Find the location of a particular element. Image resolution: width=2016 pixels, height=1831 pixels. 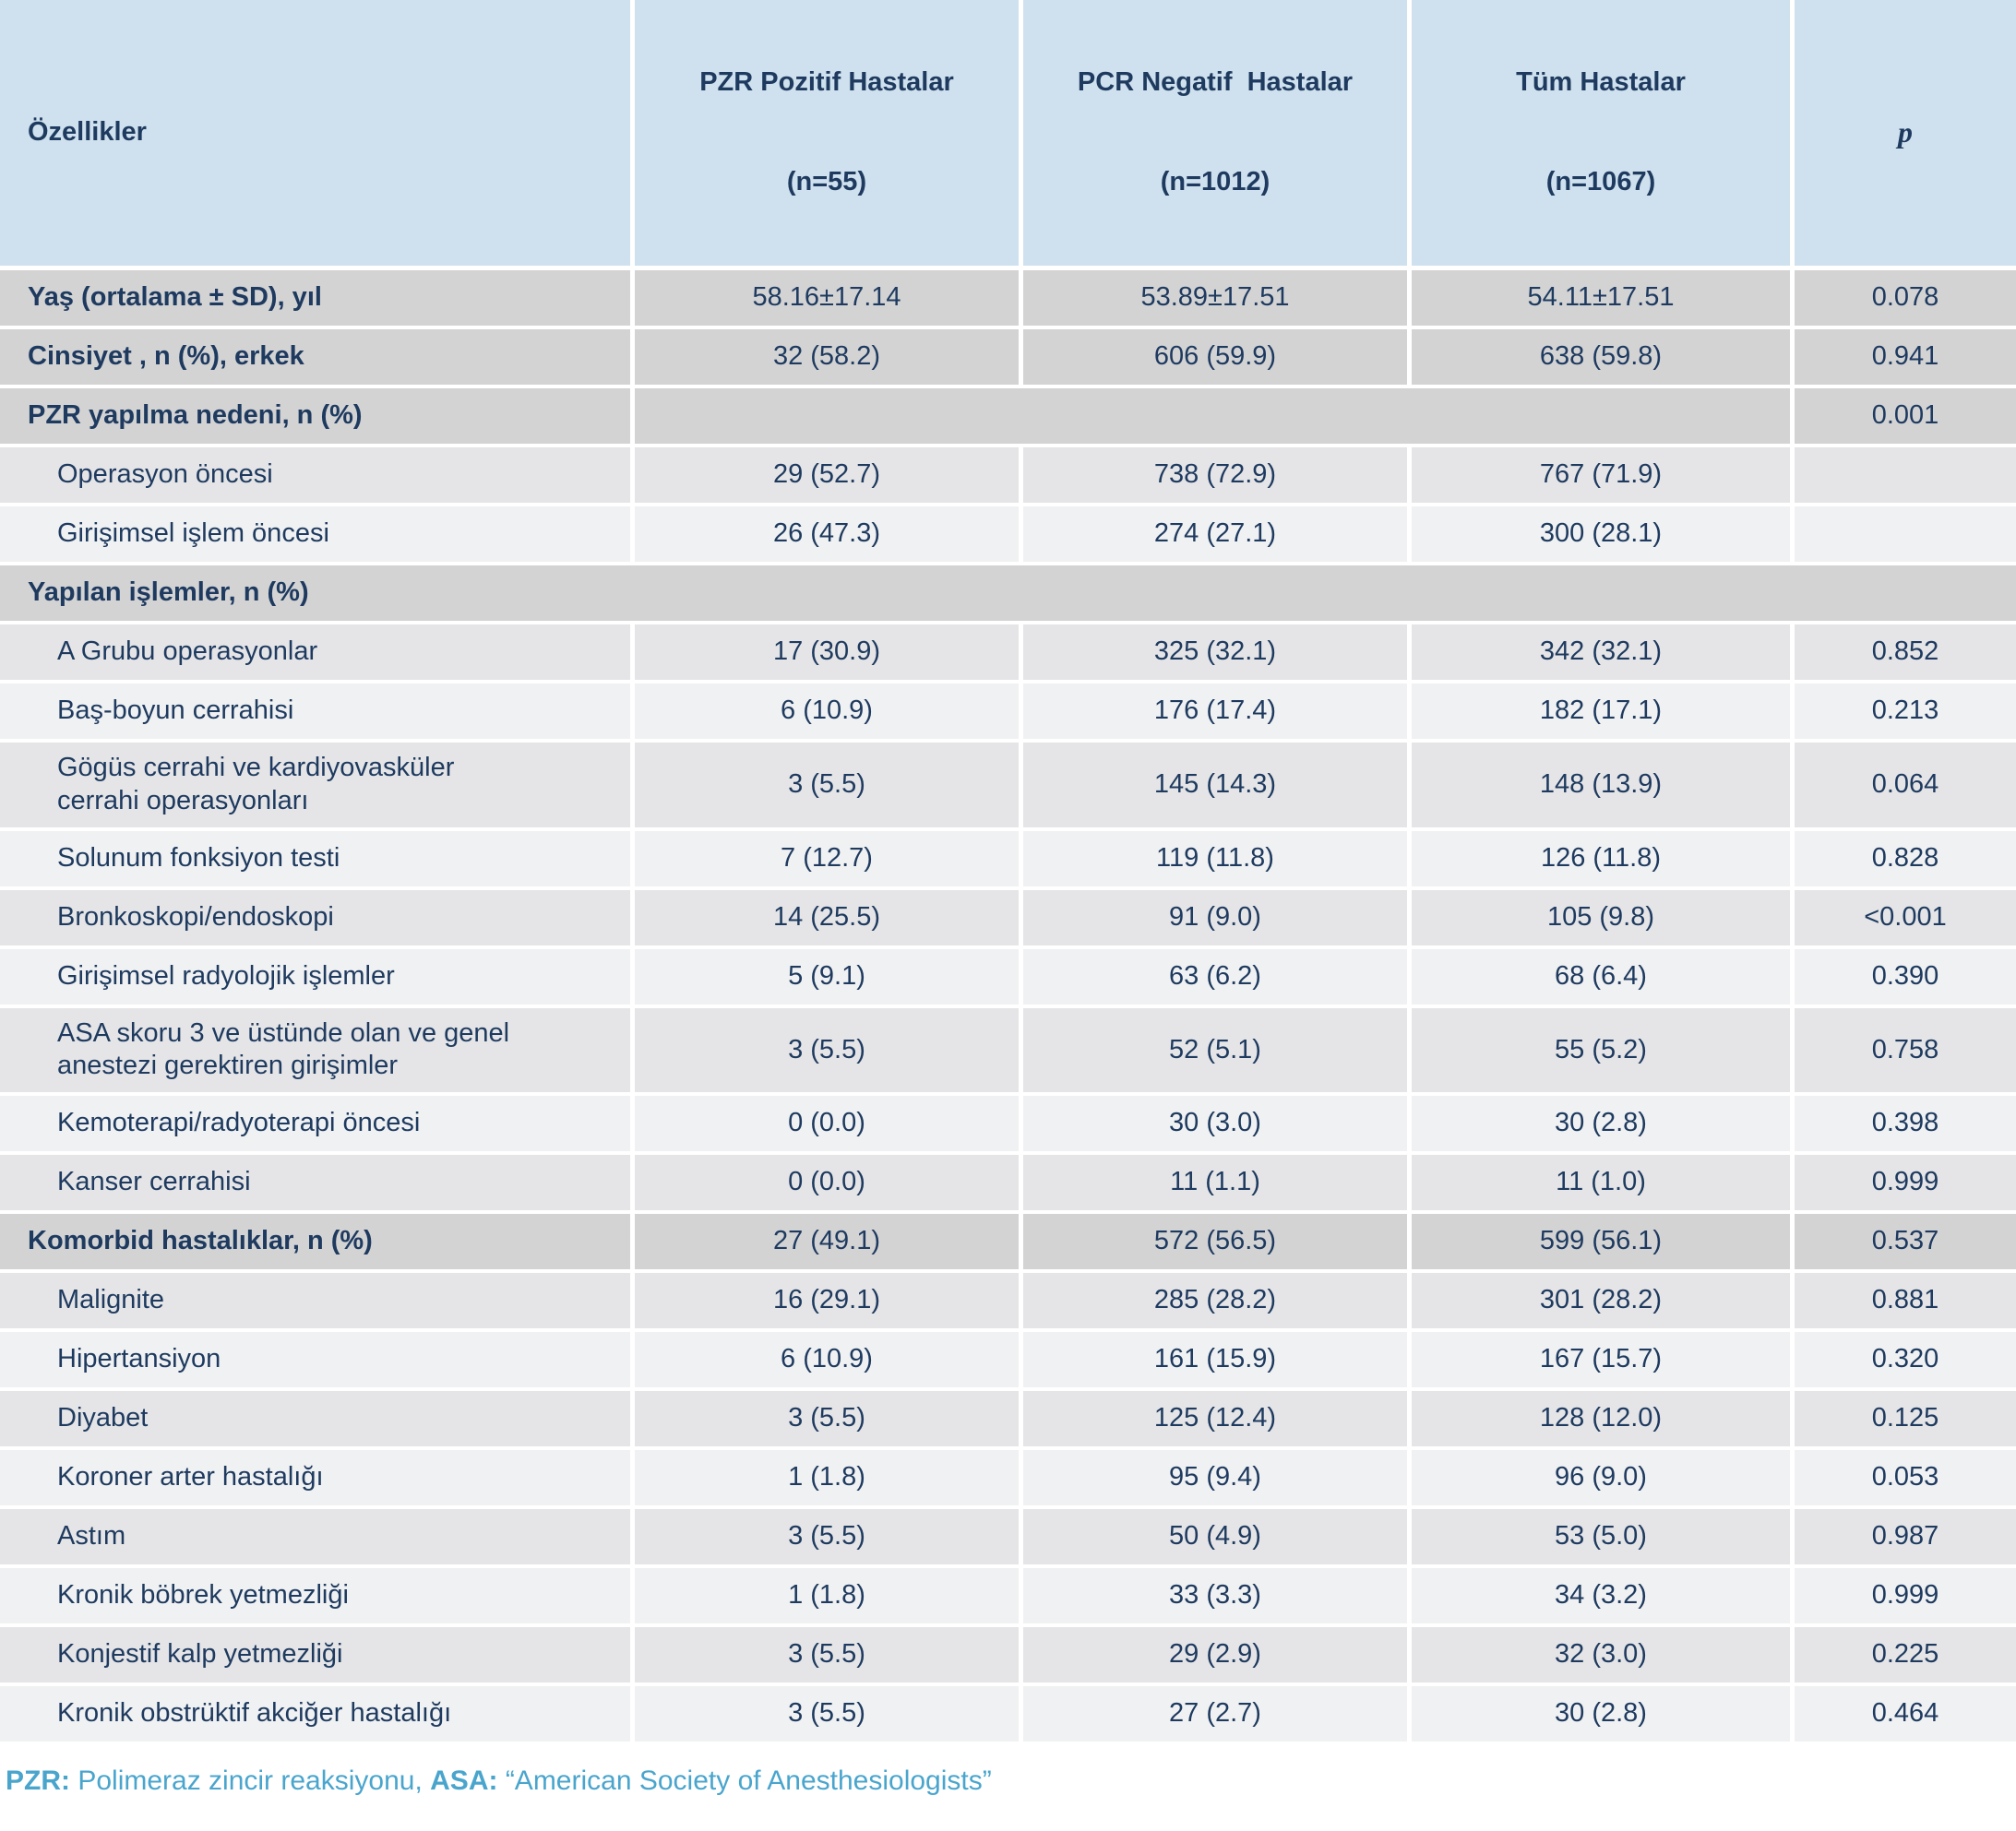

p-value-cell: 0.320 is located at coordinates (1905, 1362).